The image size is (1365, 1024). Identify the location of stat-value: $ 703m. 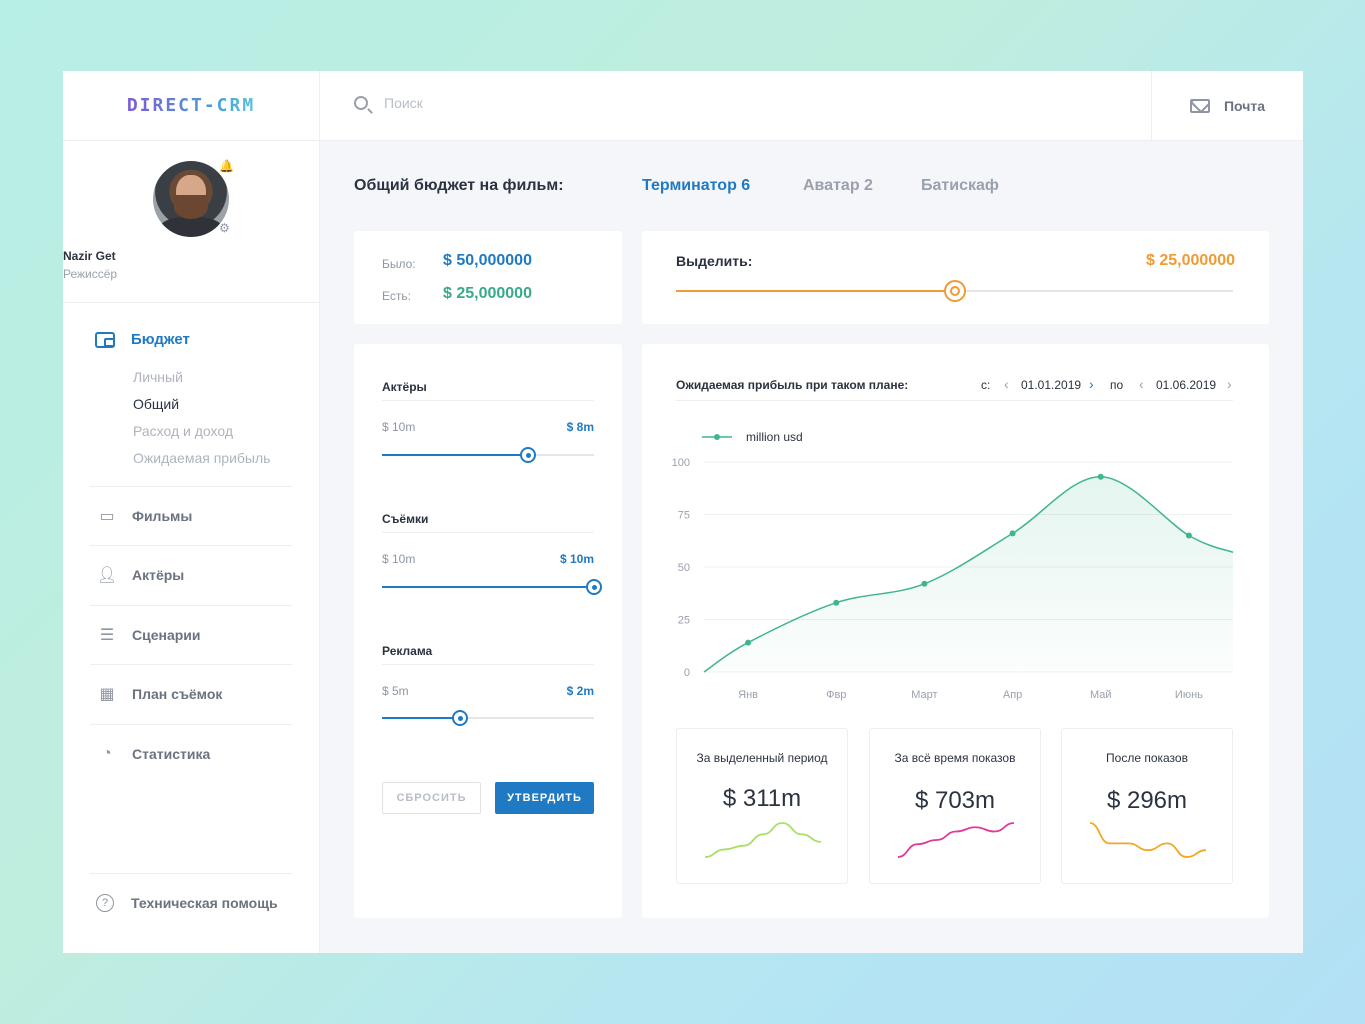
(955, 800).